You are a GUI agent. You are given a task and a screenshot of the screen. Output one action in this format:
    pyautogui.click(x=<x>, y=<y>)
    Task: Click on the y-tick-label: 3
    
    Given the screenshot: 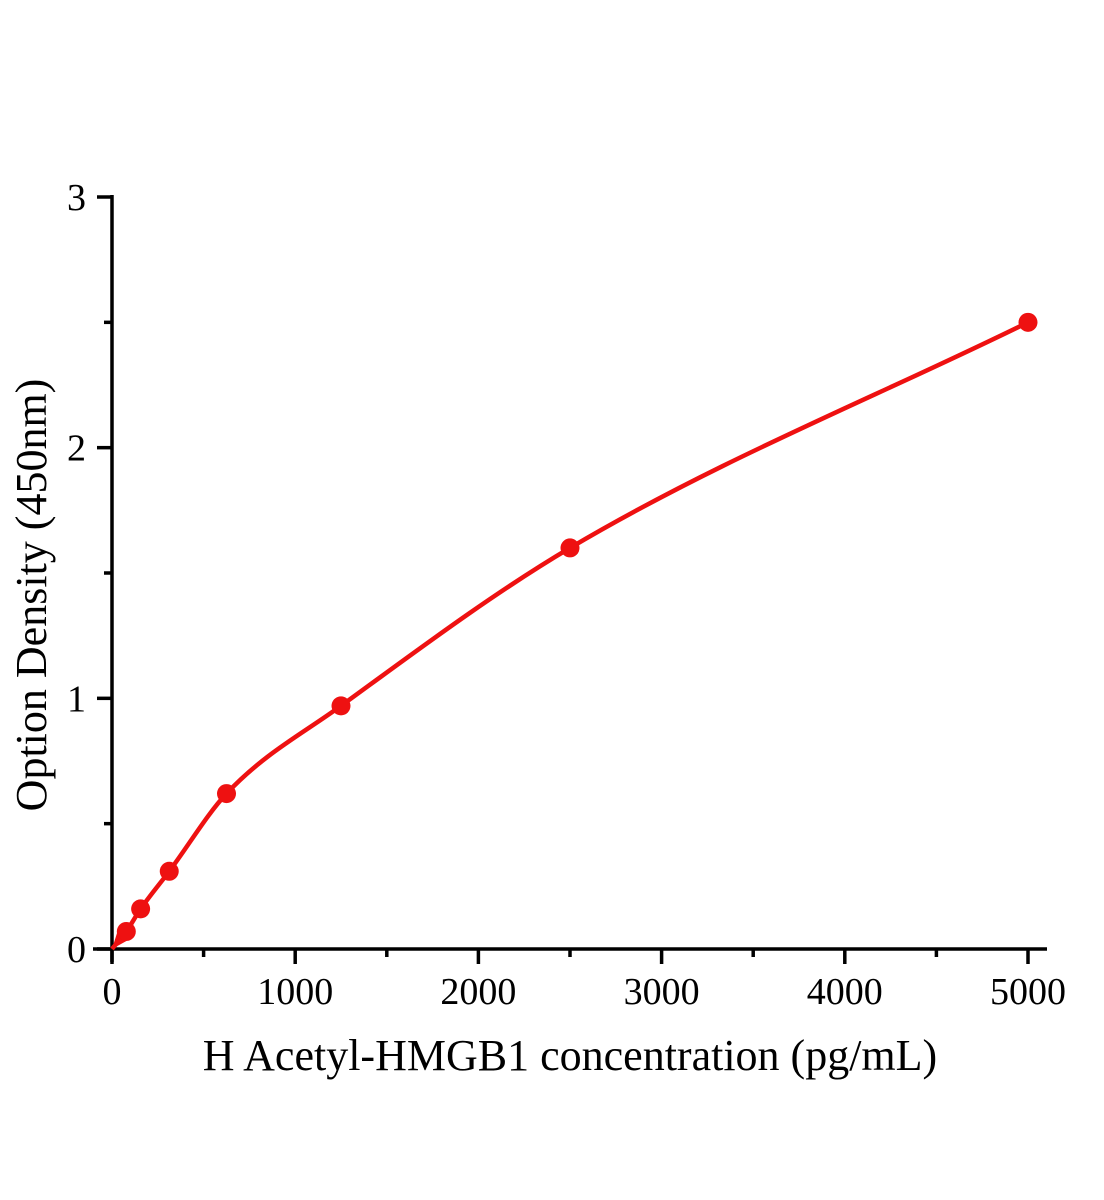 What is the action you would take?
    pyautogui.click(x=76, y=198)
    